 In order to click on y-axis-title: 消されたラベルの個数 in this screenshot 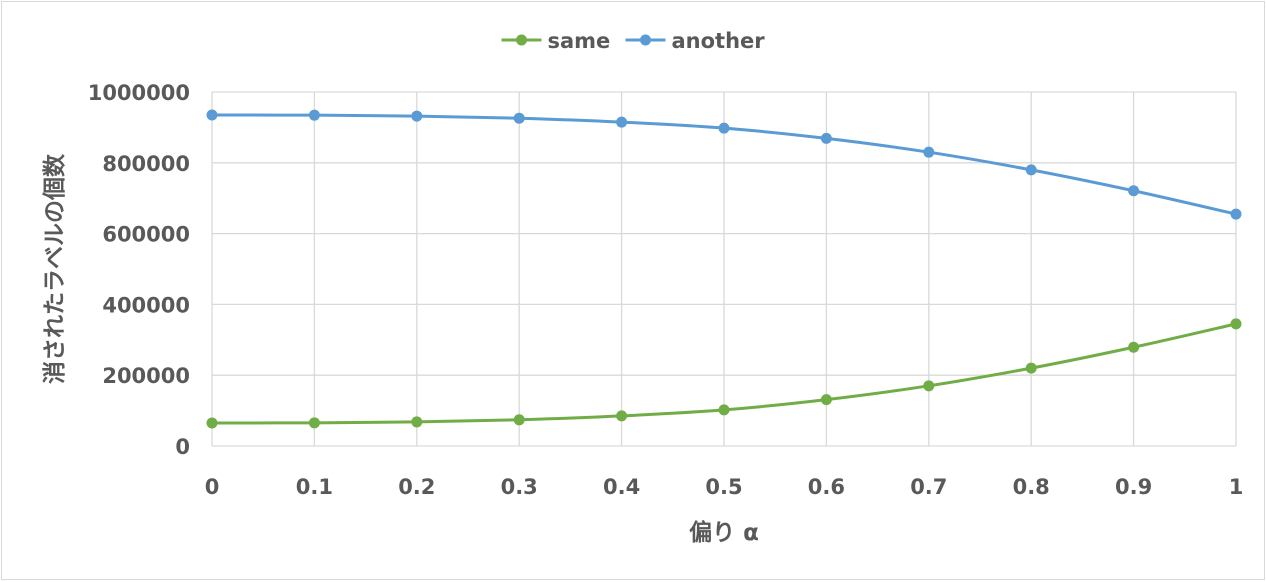, I will do `click(55, 268)`.